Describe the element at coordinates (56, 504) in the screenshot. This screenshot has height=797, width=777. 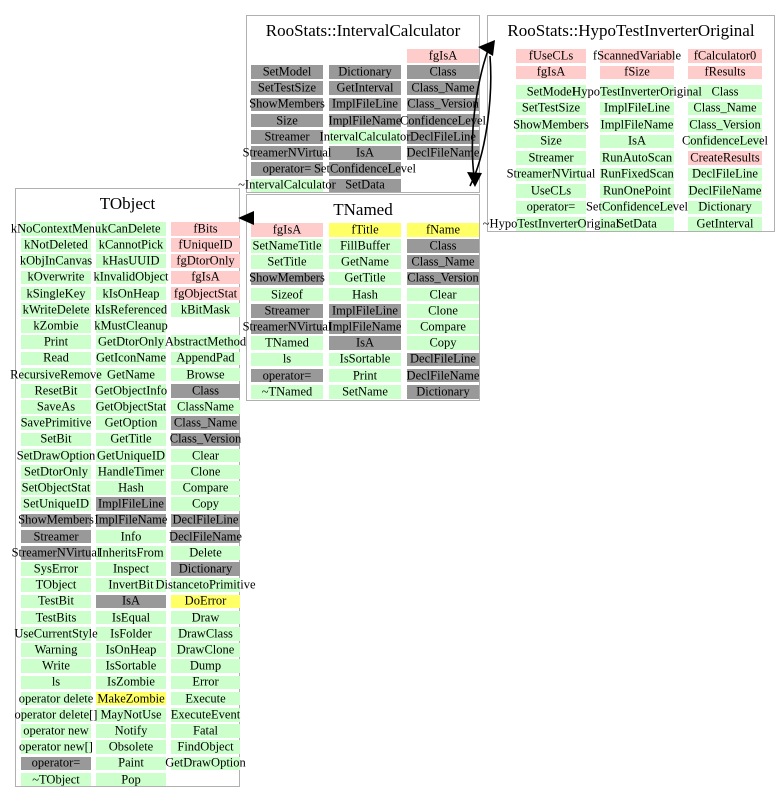
I see `member-cell: SetUniqueID` at that location.